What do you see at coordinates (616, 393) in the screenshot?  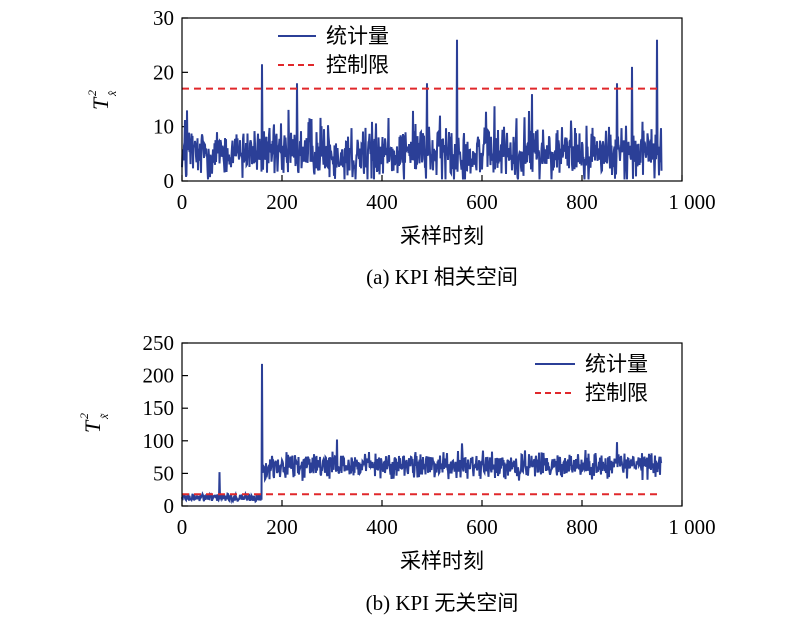 I see `panel-b-legend-limit-label: 控制限` at bounding box center [616, 393].